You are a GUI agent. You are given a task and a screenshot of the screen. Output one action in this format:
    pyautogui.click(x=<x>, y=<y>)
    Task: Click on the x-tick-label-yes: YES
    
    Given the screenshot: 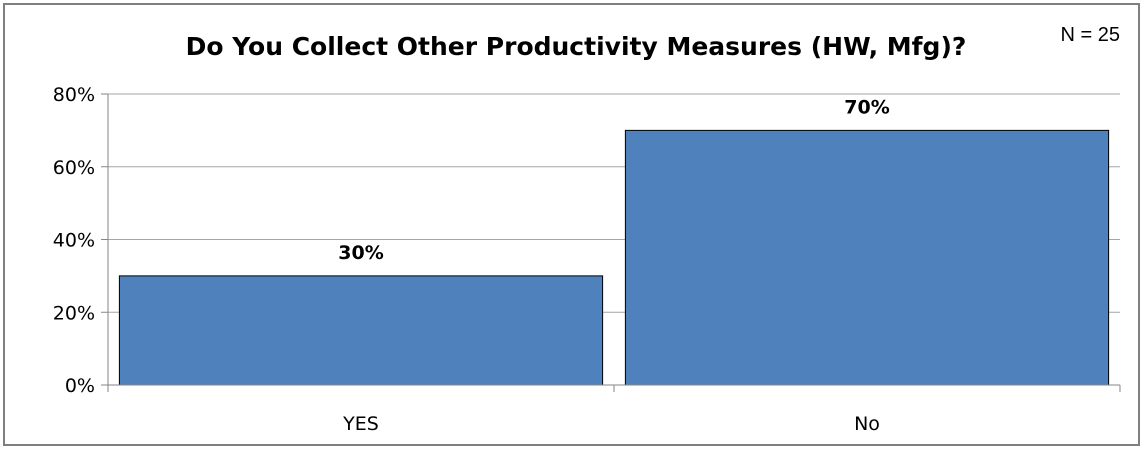 What is the action you would take?
    pyautogui.click(x=360, y=424)
    